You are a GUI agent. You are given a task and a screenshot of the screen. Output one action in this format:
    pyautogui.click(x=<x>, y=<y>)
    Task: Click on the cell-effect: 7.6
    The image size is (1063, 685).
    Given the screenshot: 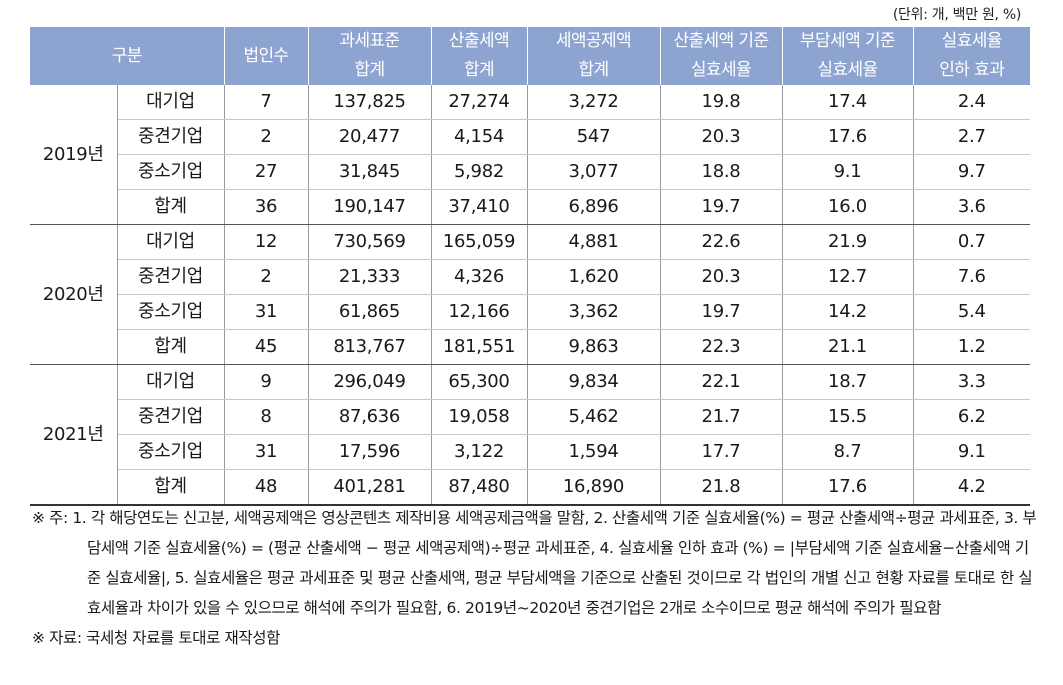 What is the action you would take?
    pyautogui.click(x=971, y=277)
    